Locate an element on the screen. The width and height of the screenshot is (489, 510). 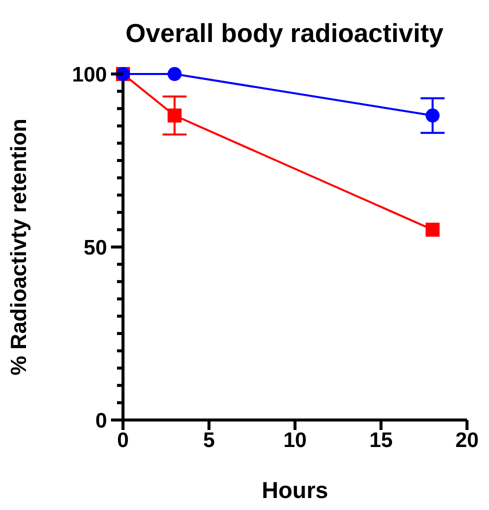
chart-title: Overall body radioactivity is located at coordinates (284, 33).